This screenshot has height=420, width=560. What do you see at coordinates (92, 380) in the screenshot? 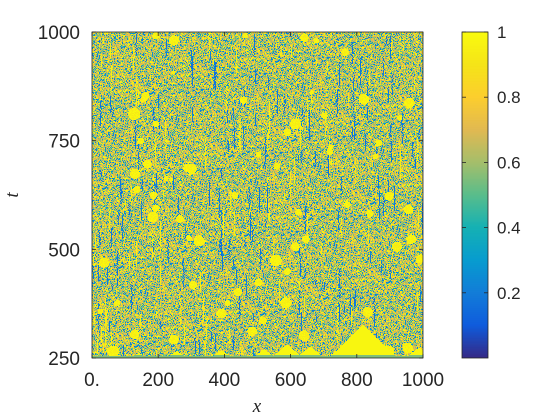
I see `x-tick-label: 0.` at bounding box center [92, 380].